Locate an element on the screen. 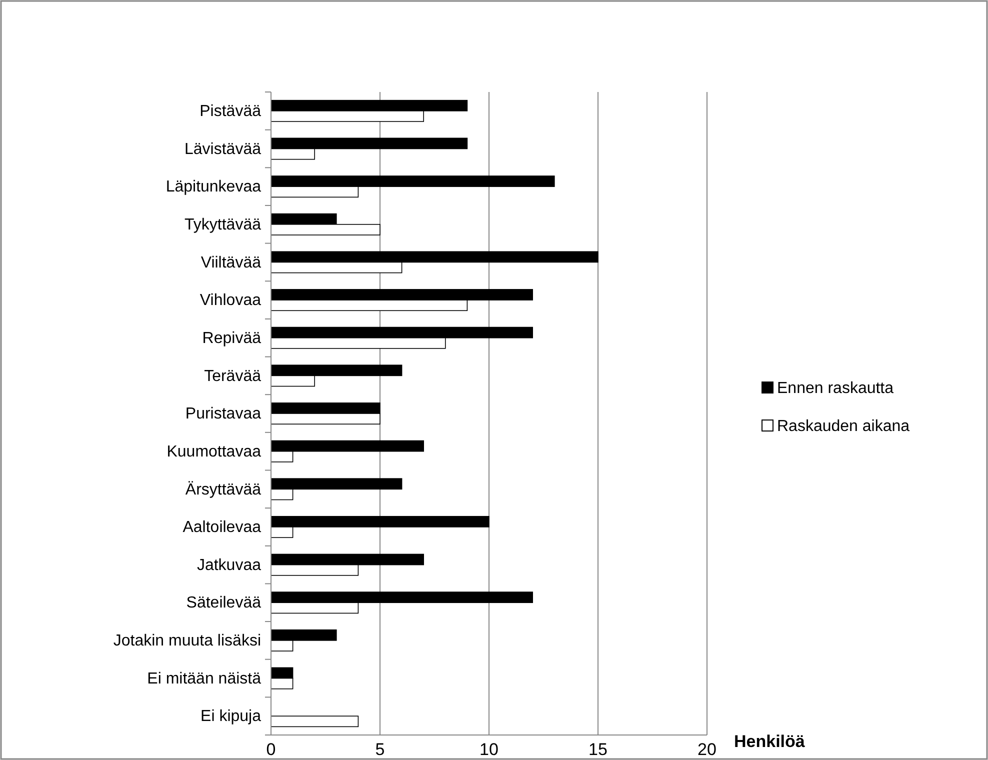 The image size is (988, 760). x-tick-label: 5 is located at coordinates (380, 750).